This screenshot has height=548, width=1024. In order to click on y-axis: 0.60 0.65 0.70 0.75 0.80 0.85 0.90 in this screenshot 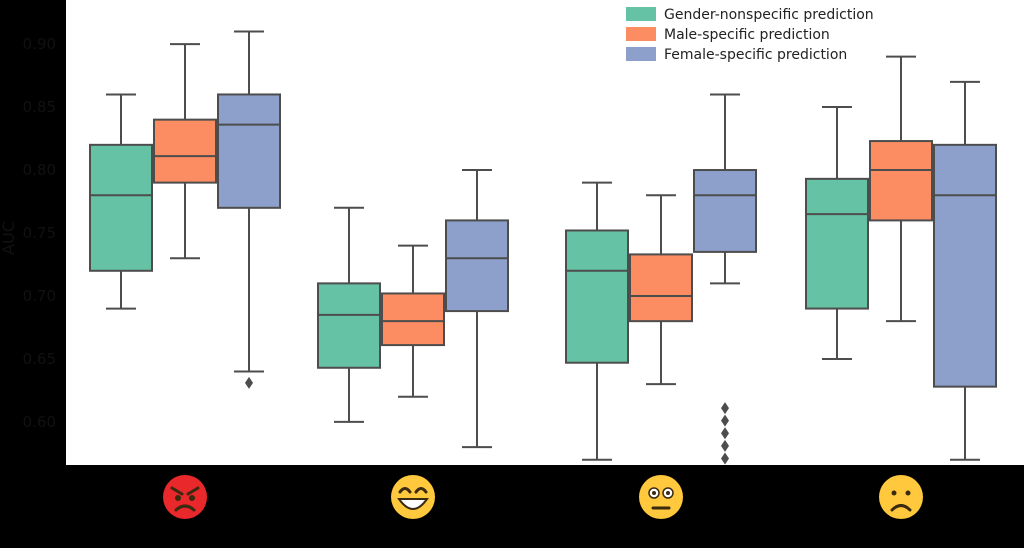, I will do `click(44, 233)`.